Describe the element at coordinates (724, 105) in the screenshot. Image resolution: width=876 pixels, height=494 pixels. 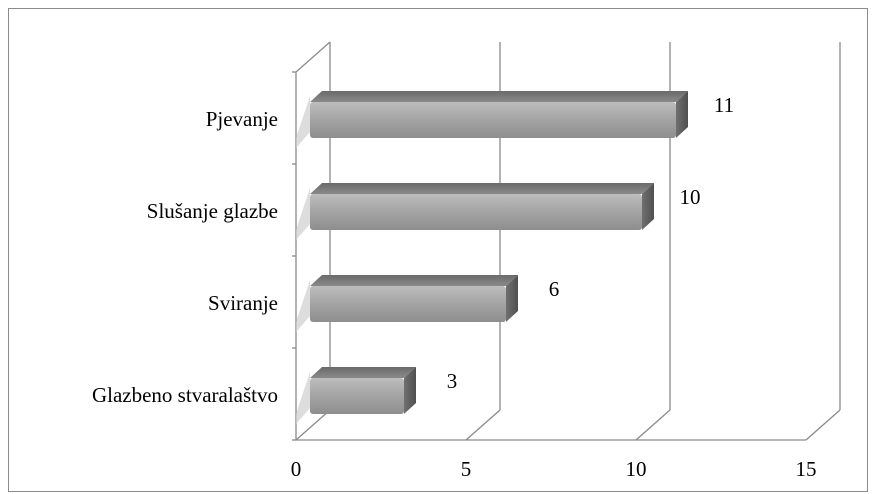
I see `data-label: 11` at that location.